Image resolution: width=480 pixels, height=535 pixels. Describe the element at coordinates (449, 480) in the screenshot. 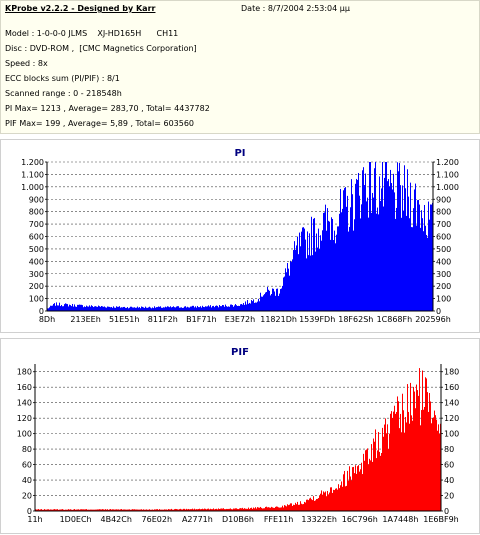

I see `y-tick-label-right: 40` at that location.